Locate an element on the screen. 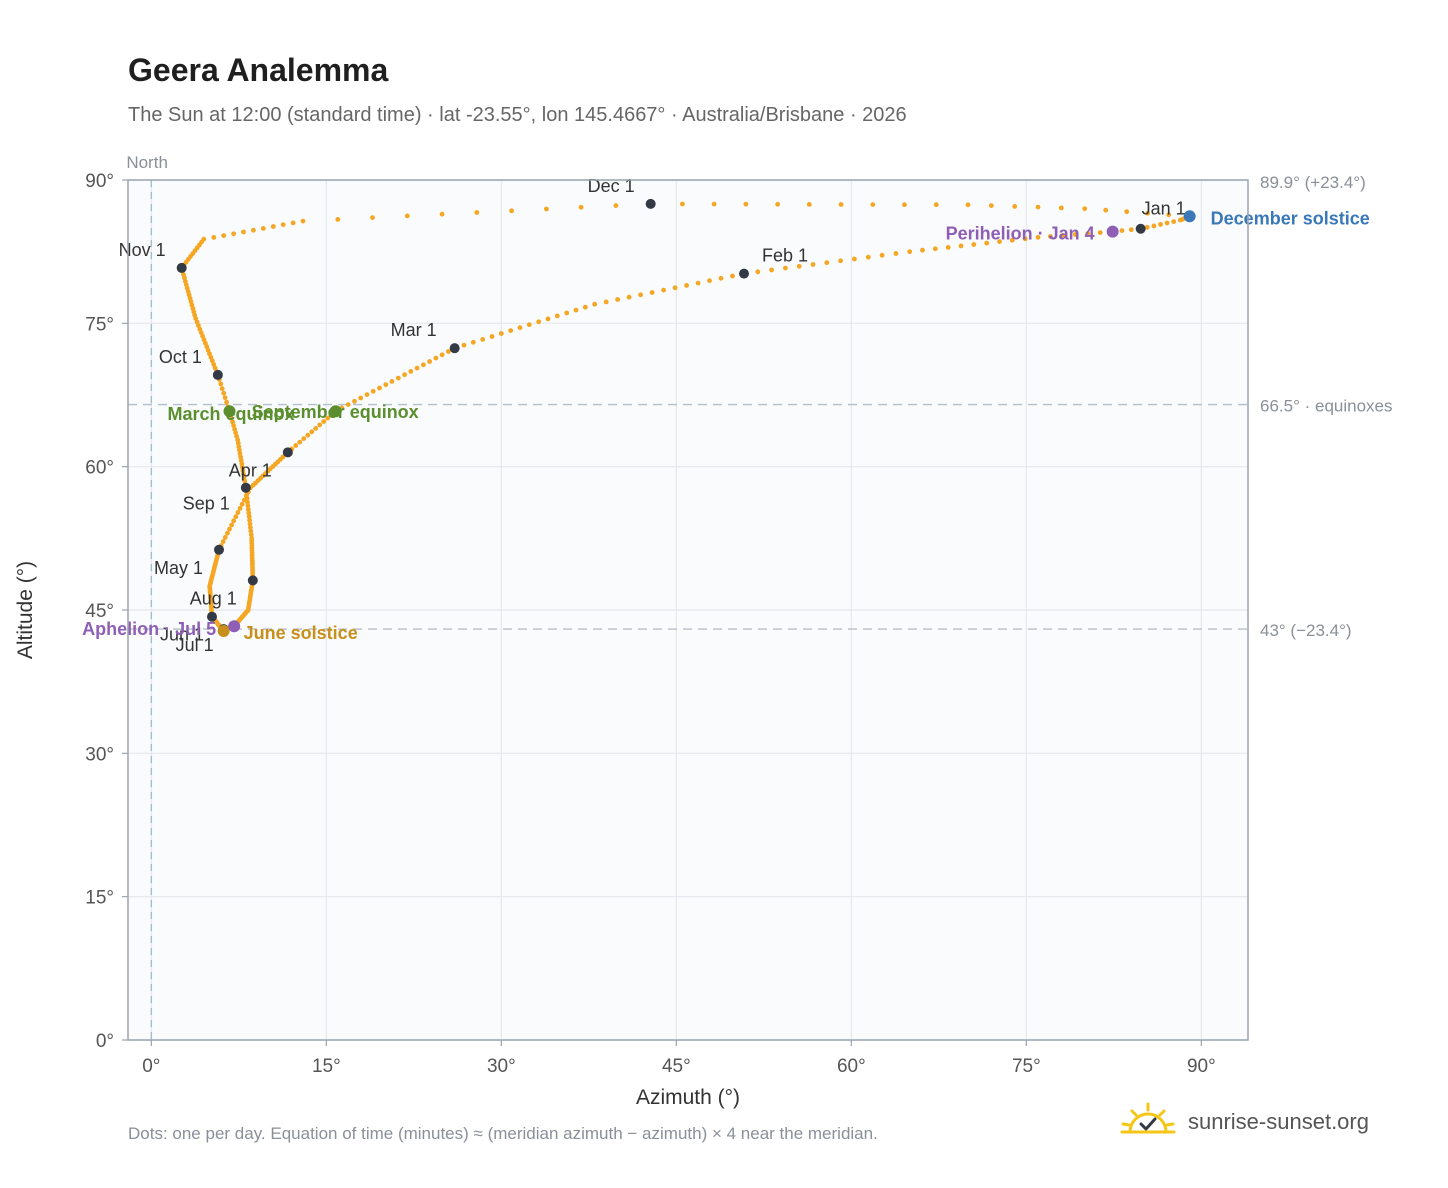  y-axis-label: Altitude (°) is located at coordinates (25, 610).